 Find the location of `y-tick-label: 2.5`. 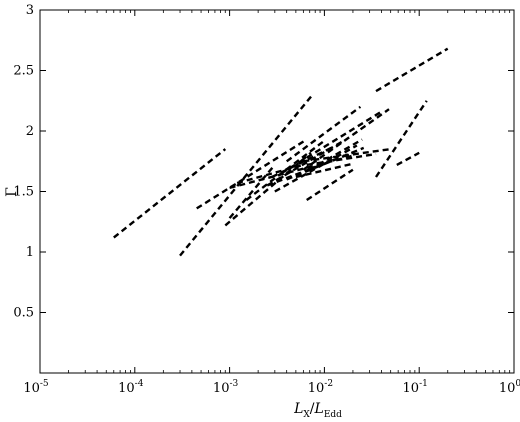

y-tick-label: 2.5 is located at coordinates (23, 71).